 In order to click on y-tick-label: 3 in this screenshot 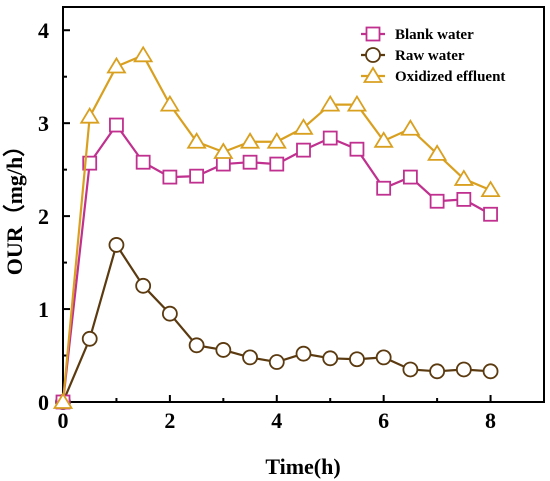, I will do `click(43, 123)`.